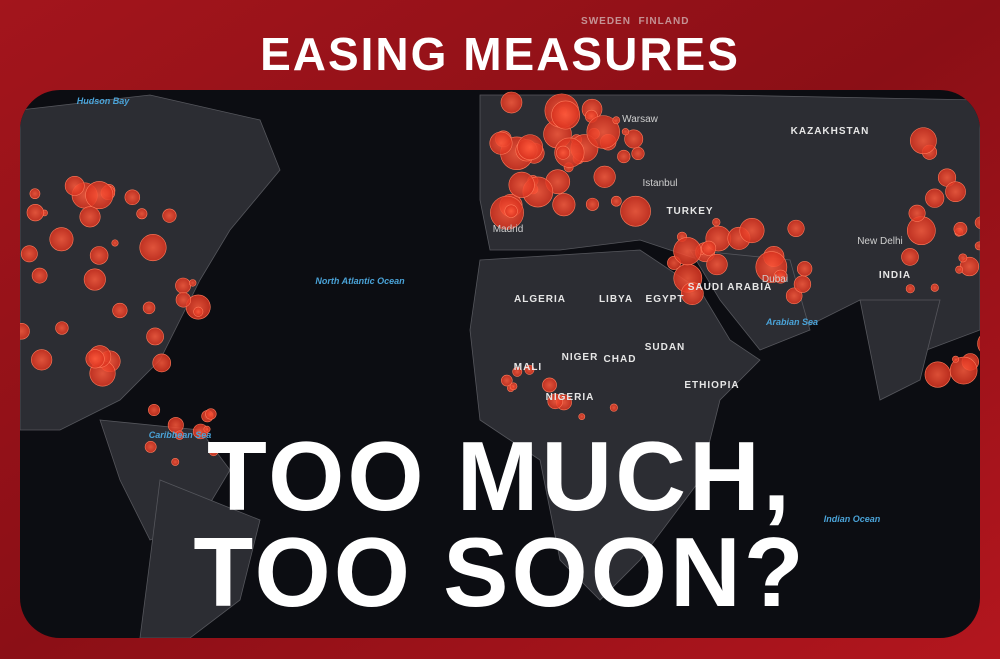  What do you see at coordinates (689, 211) in the screenshot?
I see `map-label: TURKEY` at bounding box center [689, 211].